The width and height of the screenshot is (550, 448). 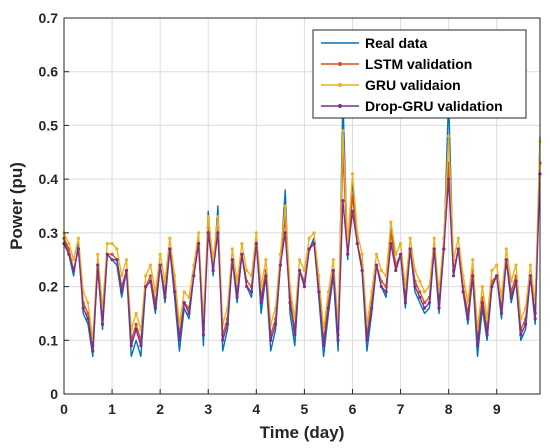 I want to click on legend-label: Real data, so click(x=396, y=43).